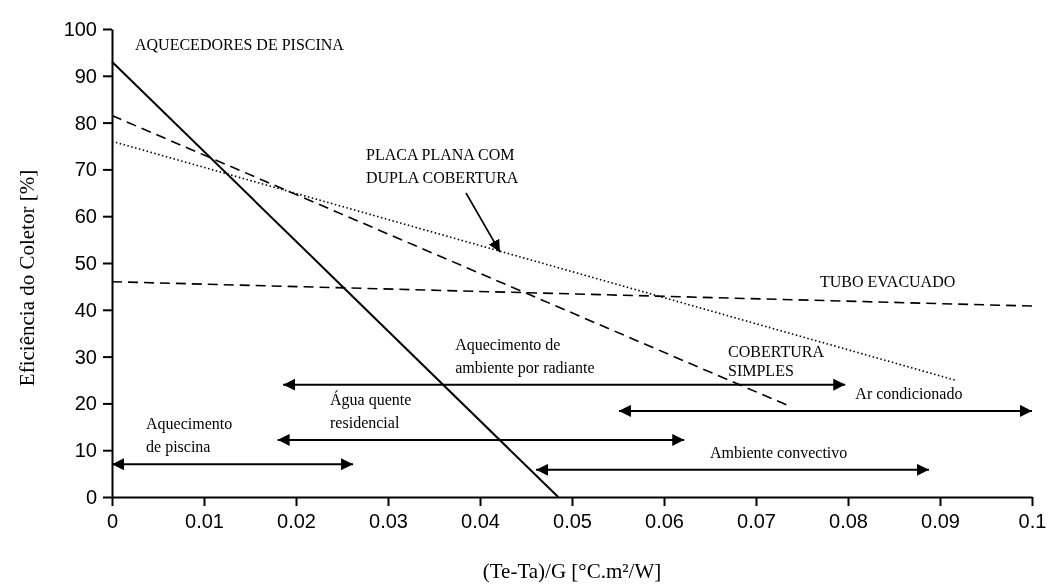 Image resolution: width=1050 pixels, height=585 pixels. I want to click on x-tick-label: 0.06, so click(664, 521).